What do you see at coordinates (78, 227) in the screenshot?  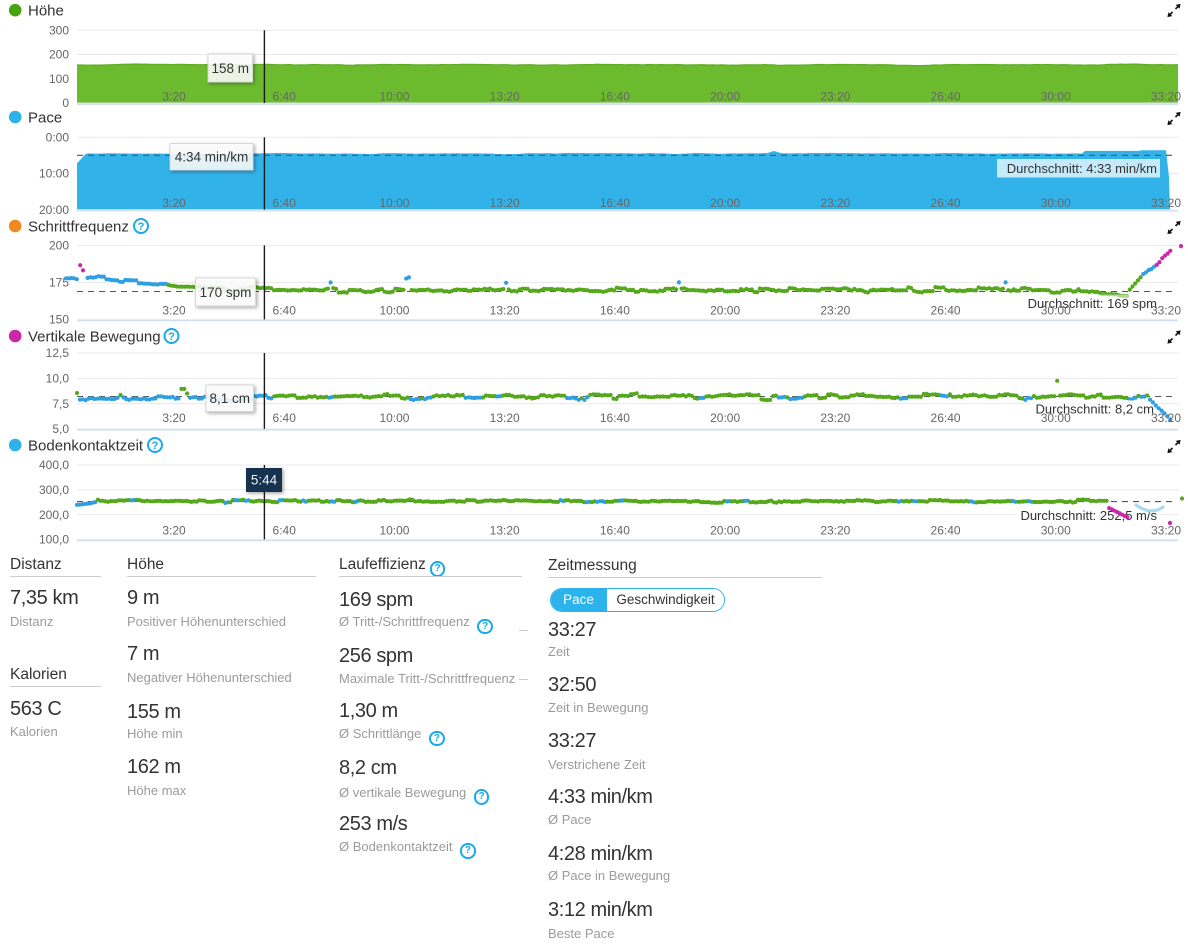 I see `svg-text: Schrittfrequenz` at bounding box center [78, 227].